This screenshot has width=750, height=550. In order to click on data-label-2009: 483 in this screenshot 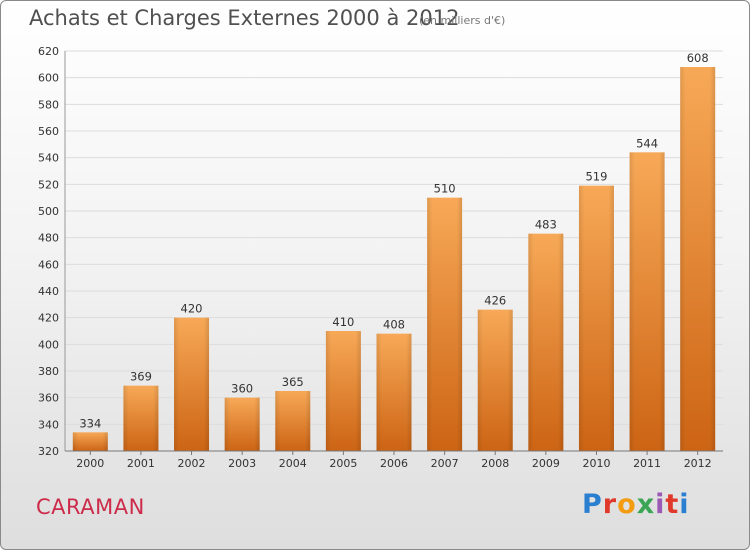, I will do `click(546, 225)`.